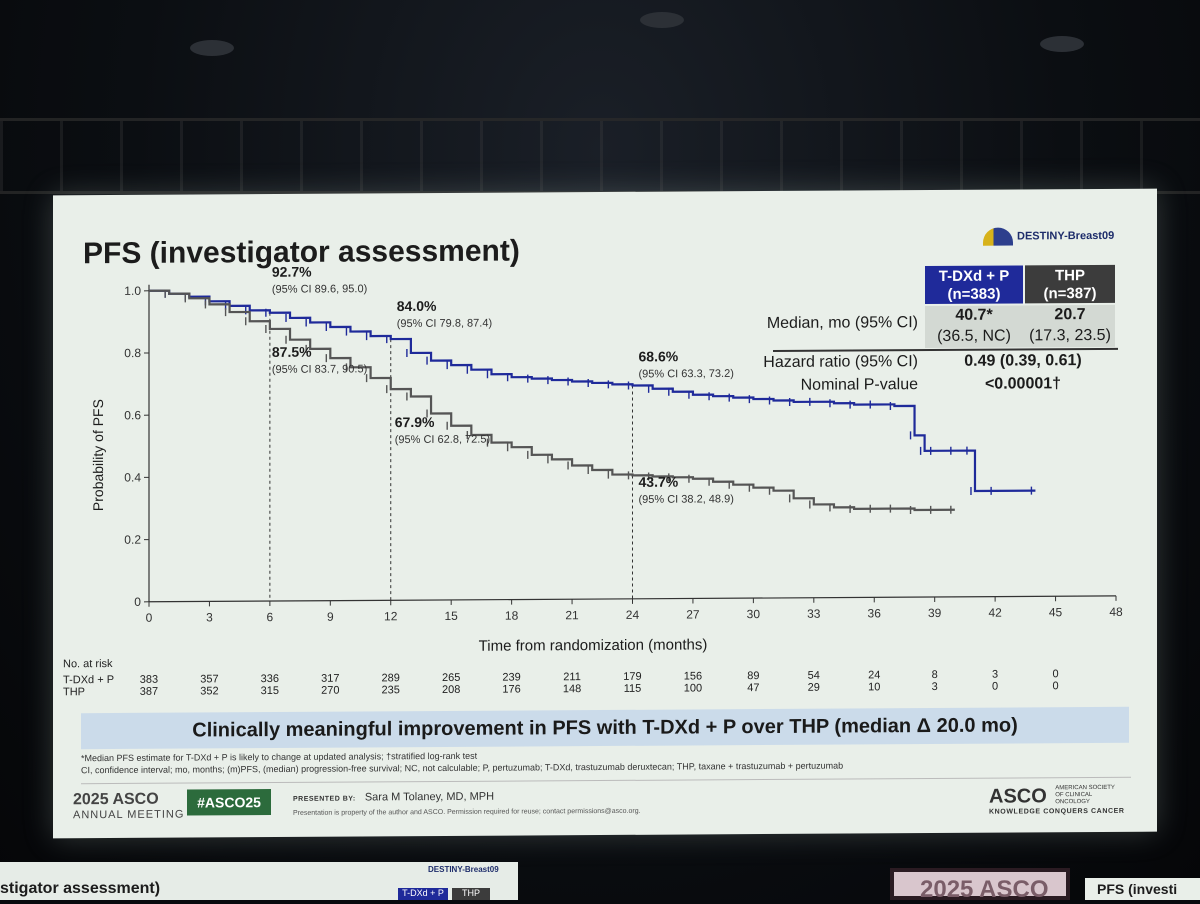 Image resolution: width=1200 pixels, height=904 pixels. I want to click on asco-wordmark: ASCO, so click(1018, 796).